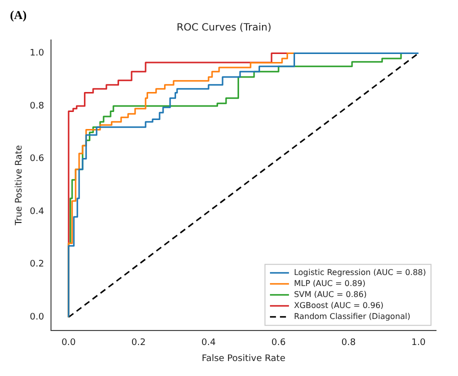 Image resolution: width=458 pixels, height=376 pixels. I want to click on y-tick-label: 0.4, so click(37, 211).